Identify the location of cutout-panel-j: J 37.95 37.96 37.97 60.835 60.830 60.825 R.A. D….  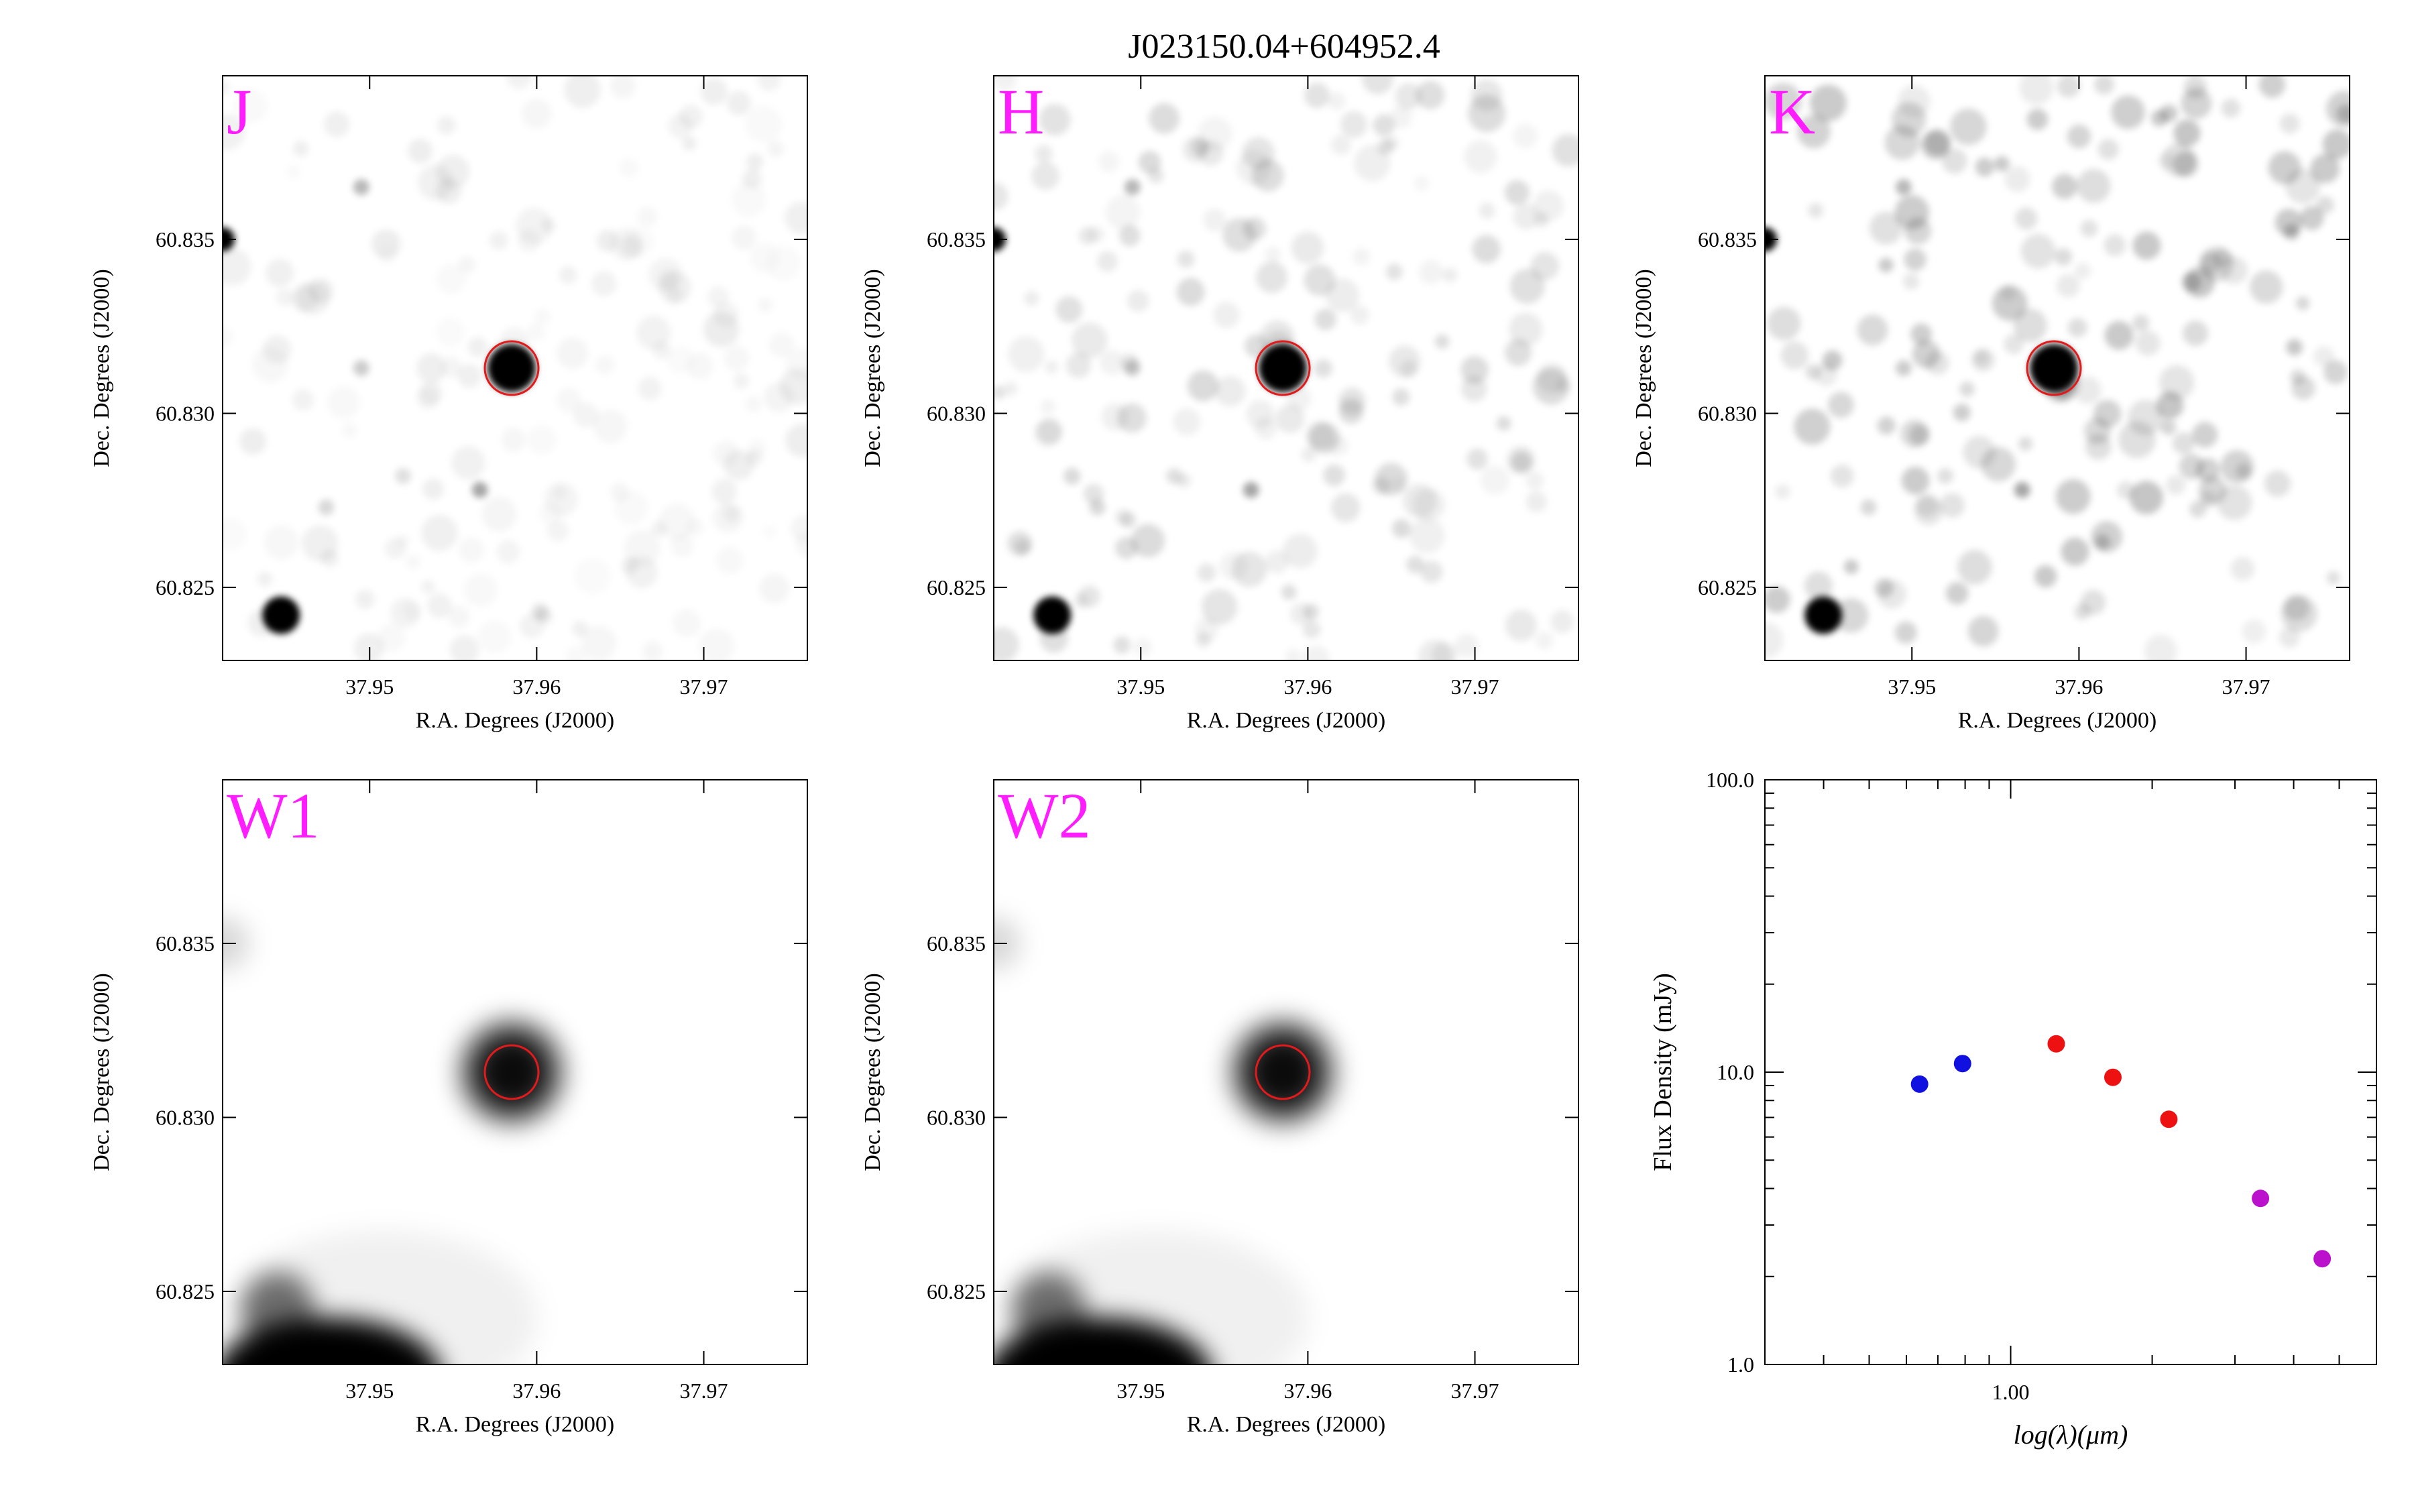
(448, 404).